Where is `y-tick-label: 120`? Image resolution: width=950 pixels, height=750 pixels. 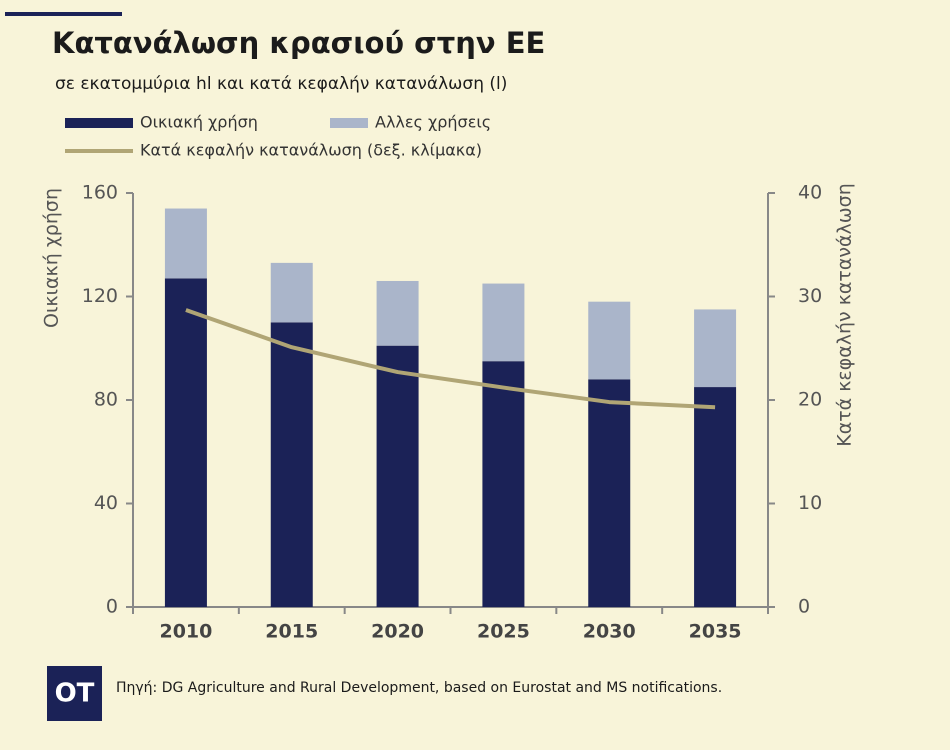
y-tick-label: 120 is located at coordinates (100, 296).